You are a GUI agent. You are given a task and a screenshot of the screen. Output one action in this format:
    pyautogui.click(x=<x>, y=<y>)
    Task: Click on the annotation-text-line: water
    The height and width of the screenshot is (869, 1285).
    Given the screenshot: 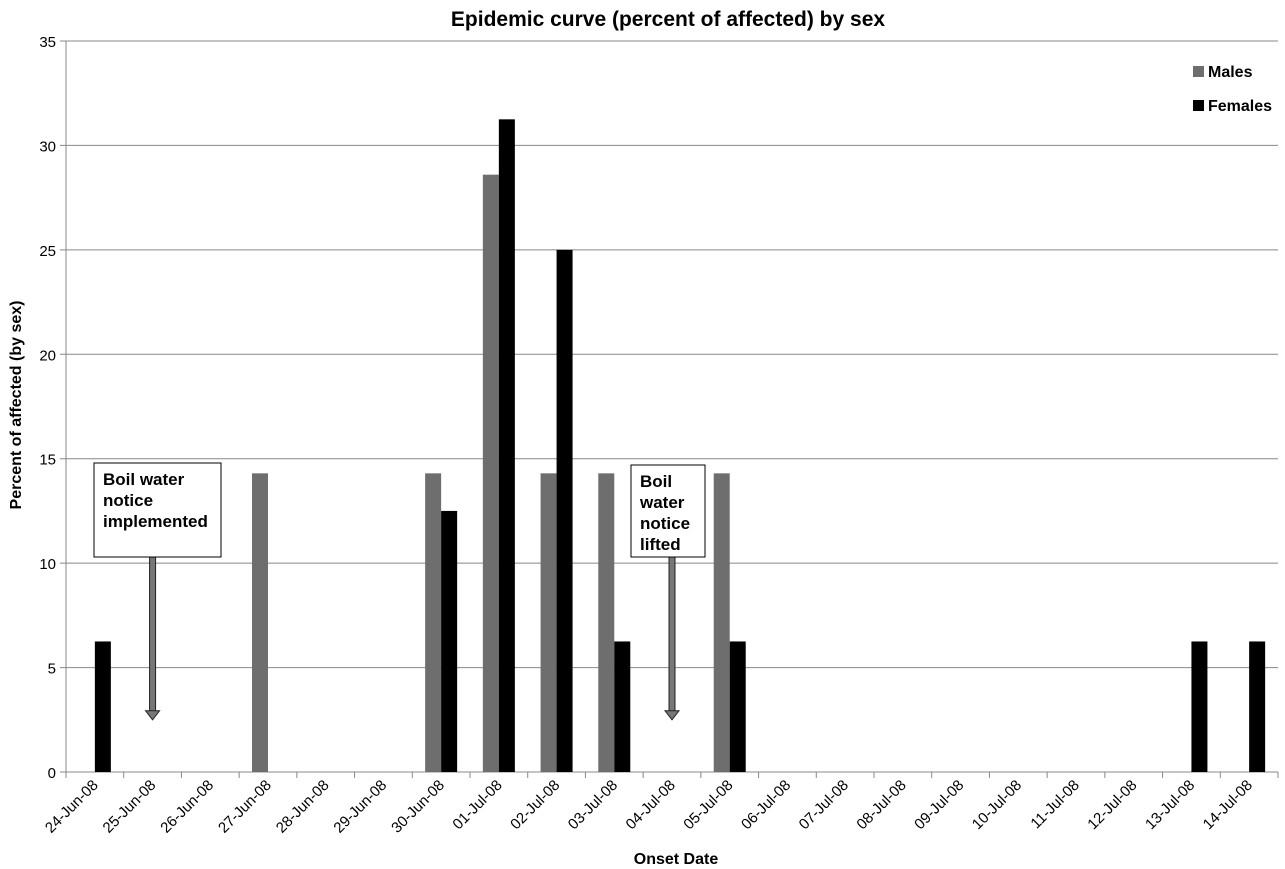 What is the action you would take?
    pyautogui.click(x=662, y=502)
    